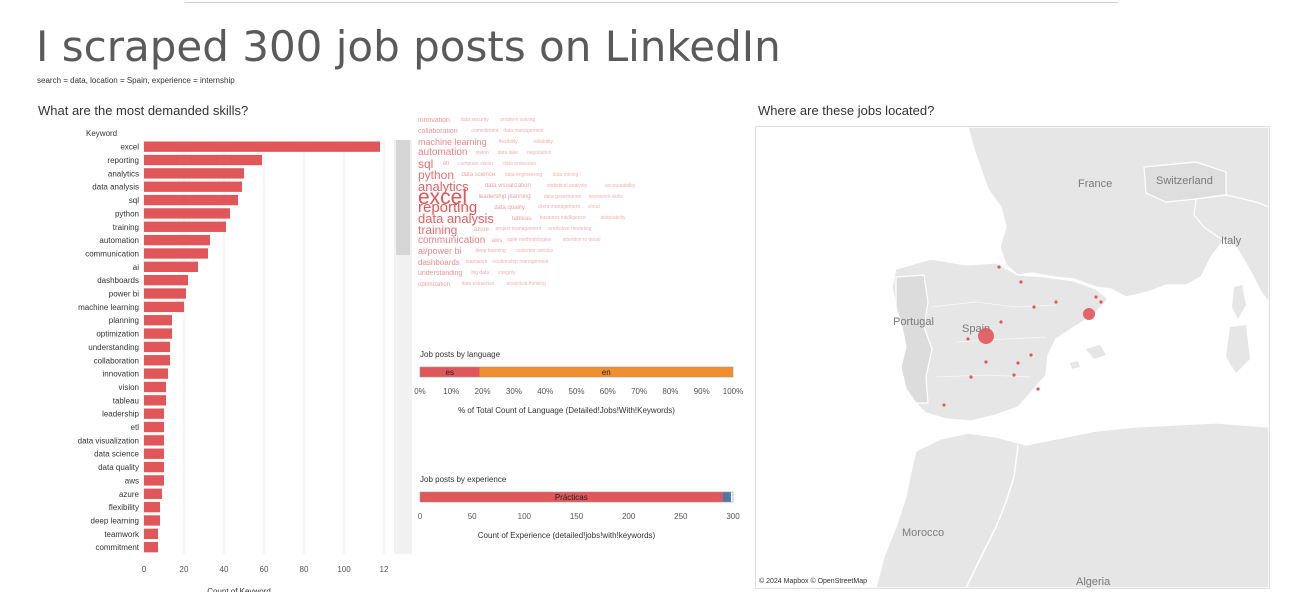  Describe the element at coordinates (567, 185) in the screenshot. I see `wordcloud-word: statistical analysis` at that location.